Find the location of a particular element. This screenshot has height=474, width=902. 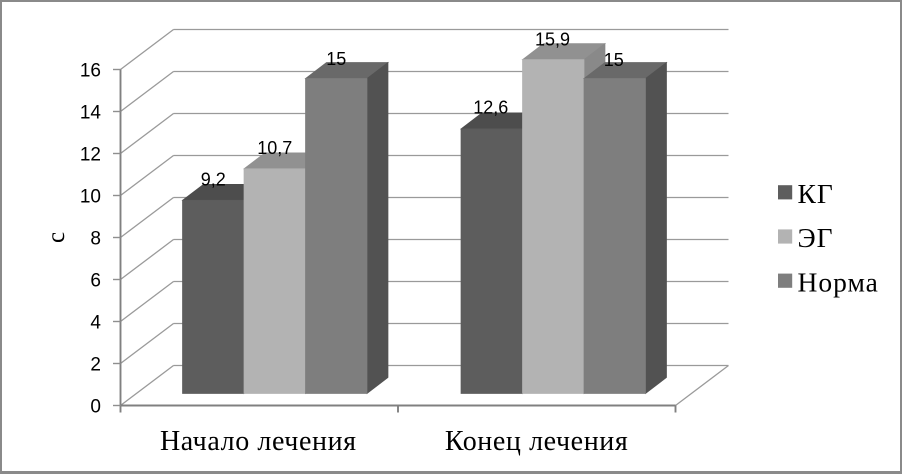

svg-text: Начало лечения is located at coordinates (258, 441).